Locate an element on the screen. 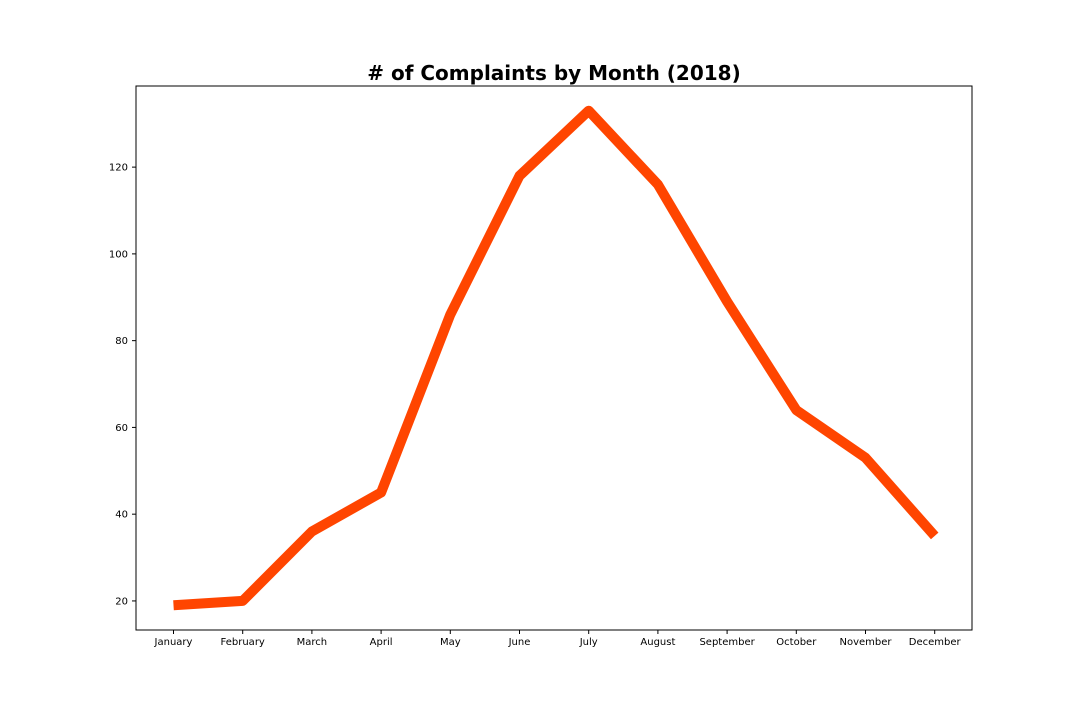  x-tick-label: October is located at coordinates (796, 642).